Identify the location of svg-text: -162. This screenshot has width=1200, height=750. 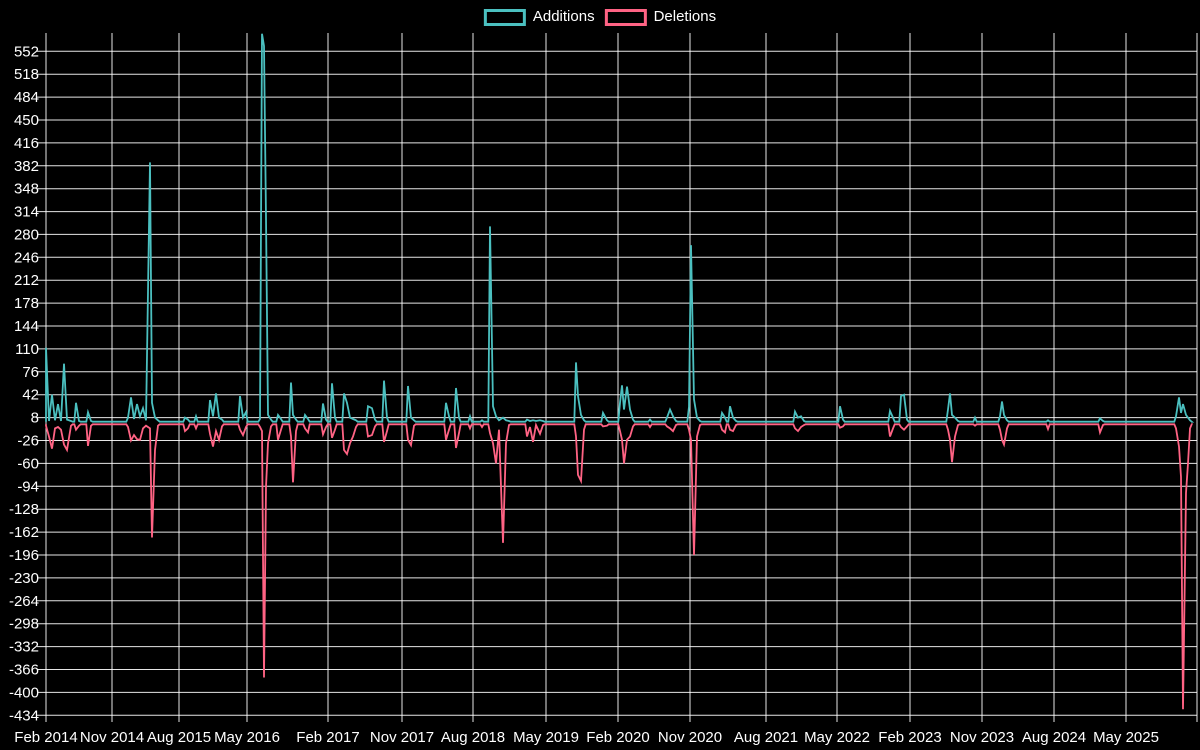
(24, 532).